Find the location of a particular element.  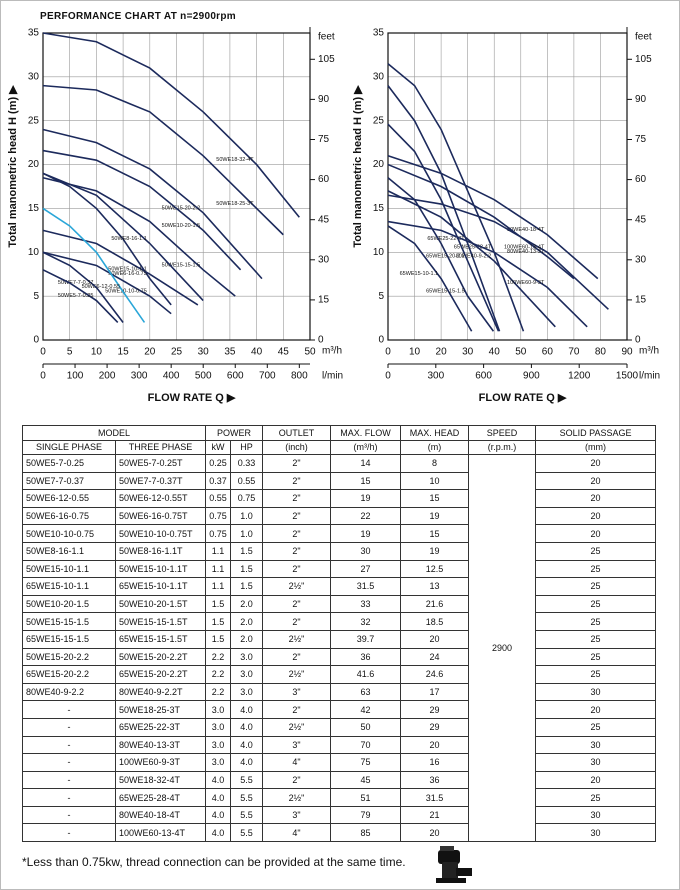

table-cell: 63 is located at coordinates (366, 692).